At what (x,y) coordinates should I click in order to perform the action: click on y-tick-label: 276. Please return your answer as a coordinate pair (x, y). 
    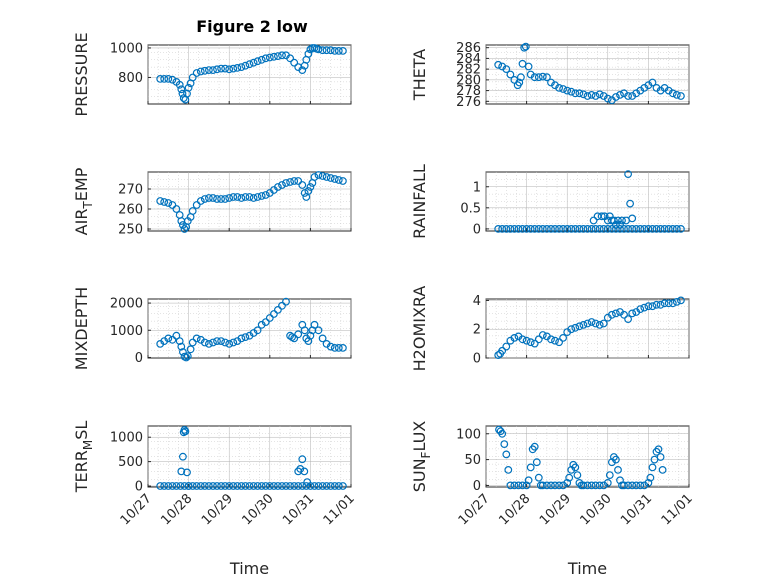
    Looking at the image, I should click on (468, 102).